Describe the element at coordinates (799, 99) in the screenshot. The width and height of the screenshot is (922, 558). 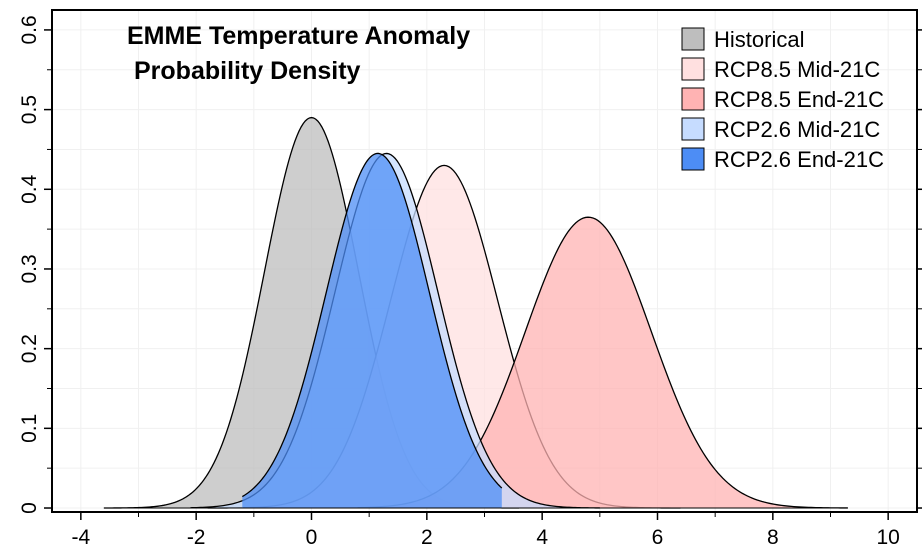
I see `legend-label-2: RCP8.5 End-21C` at that location.